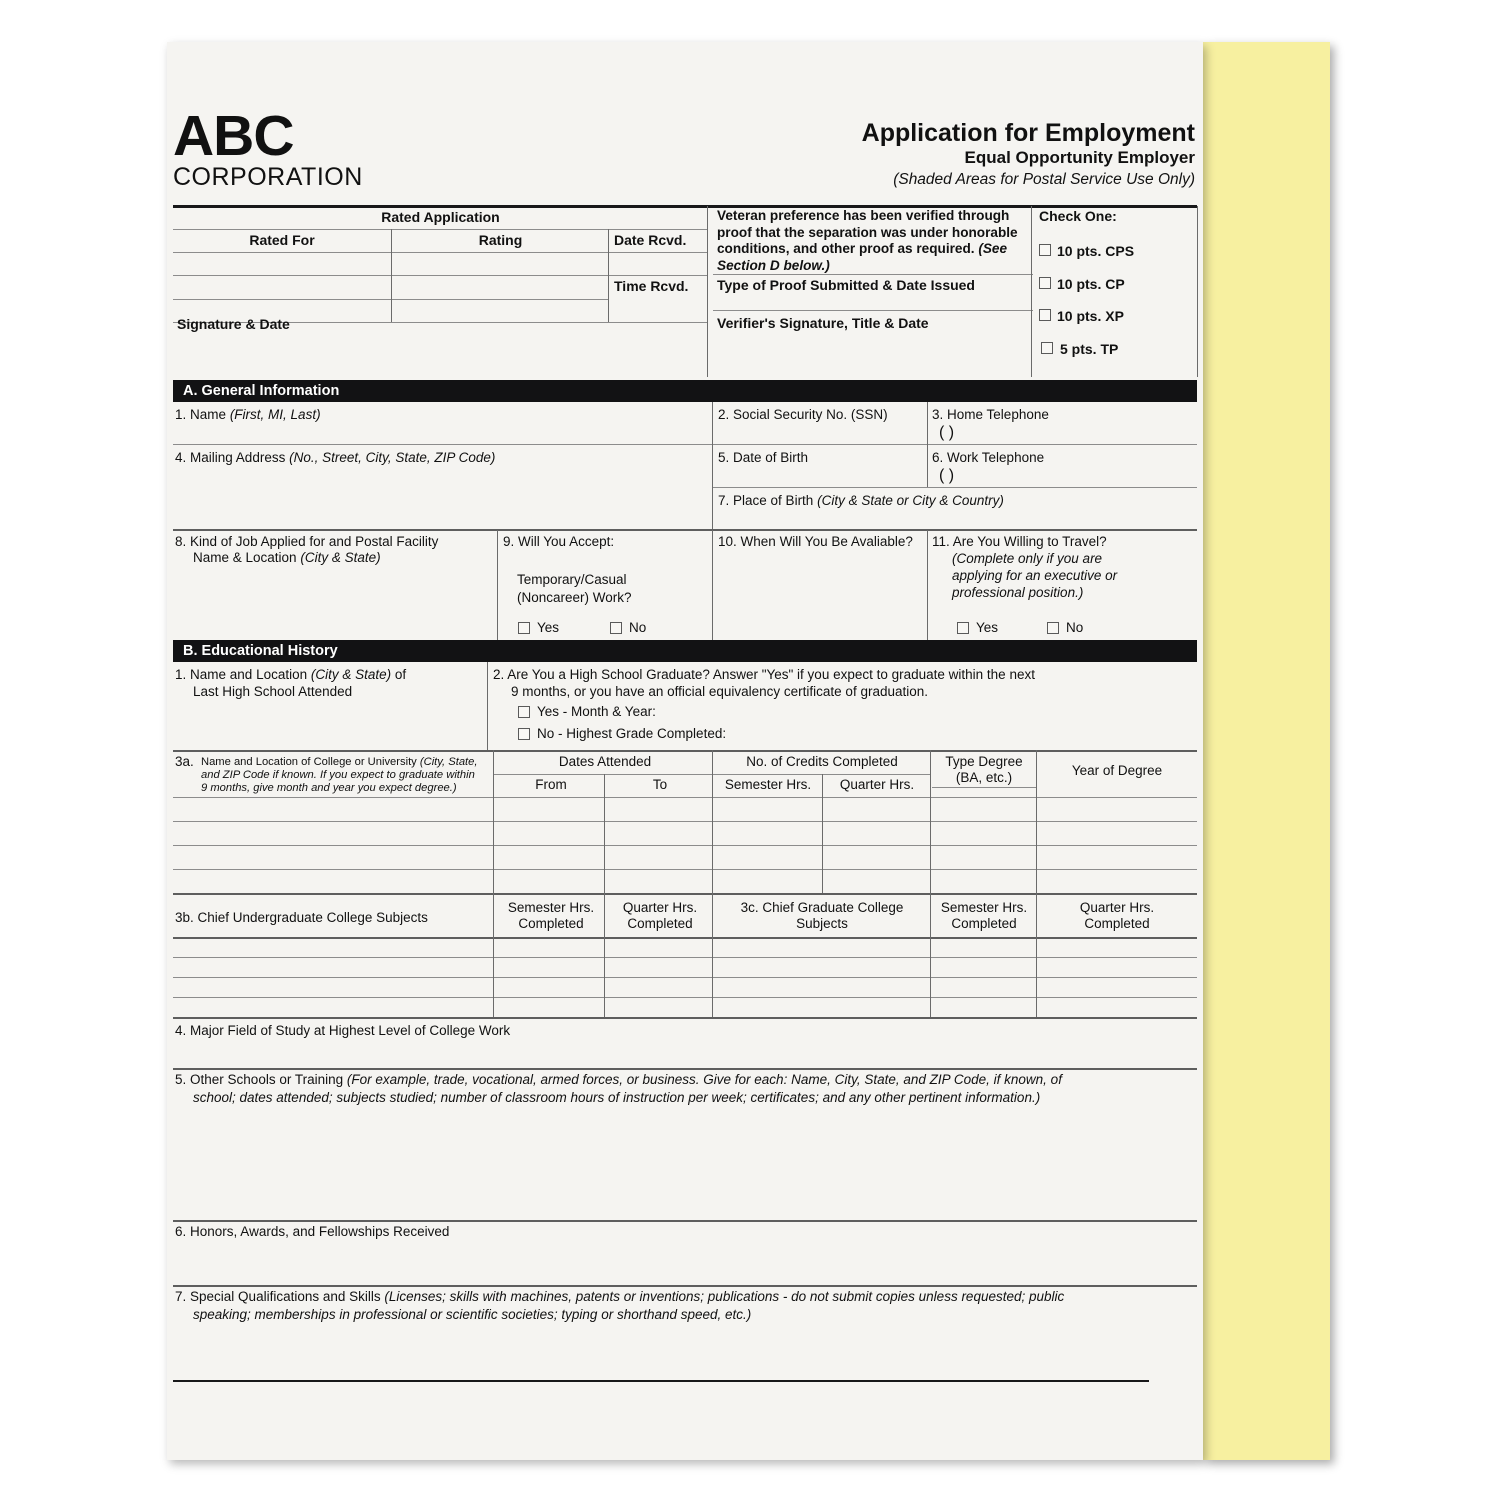 Image resolution: width=1500 pixels, height=1500 pixels. I want to click on field-4-label: Mailing Address, so click(238, 457).